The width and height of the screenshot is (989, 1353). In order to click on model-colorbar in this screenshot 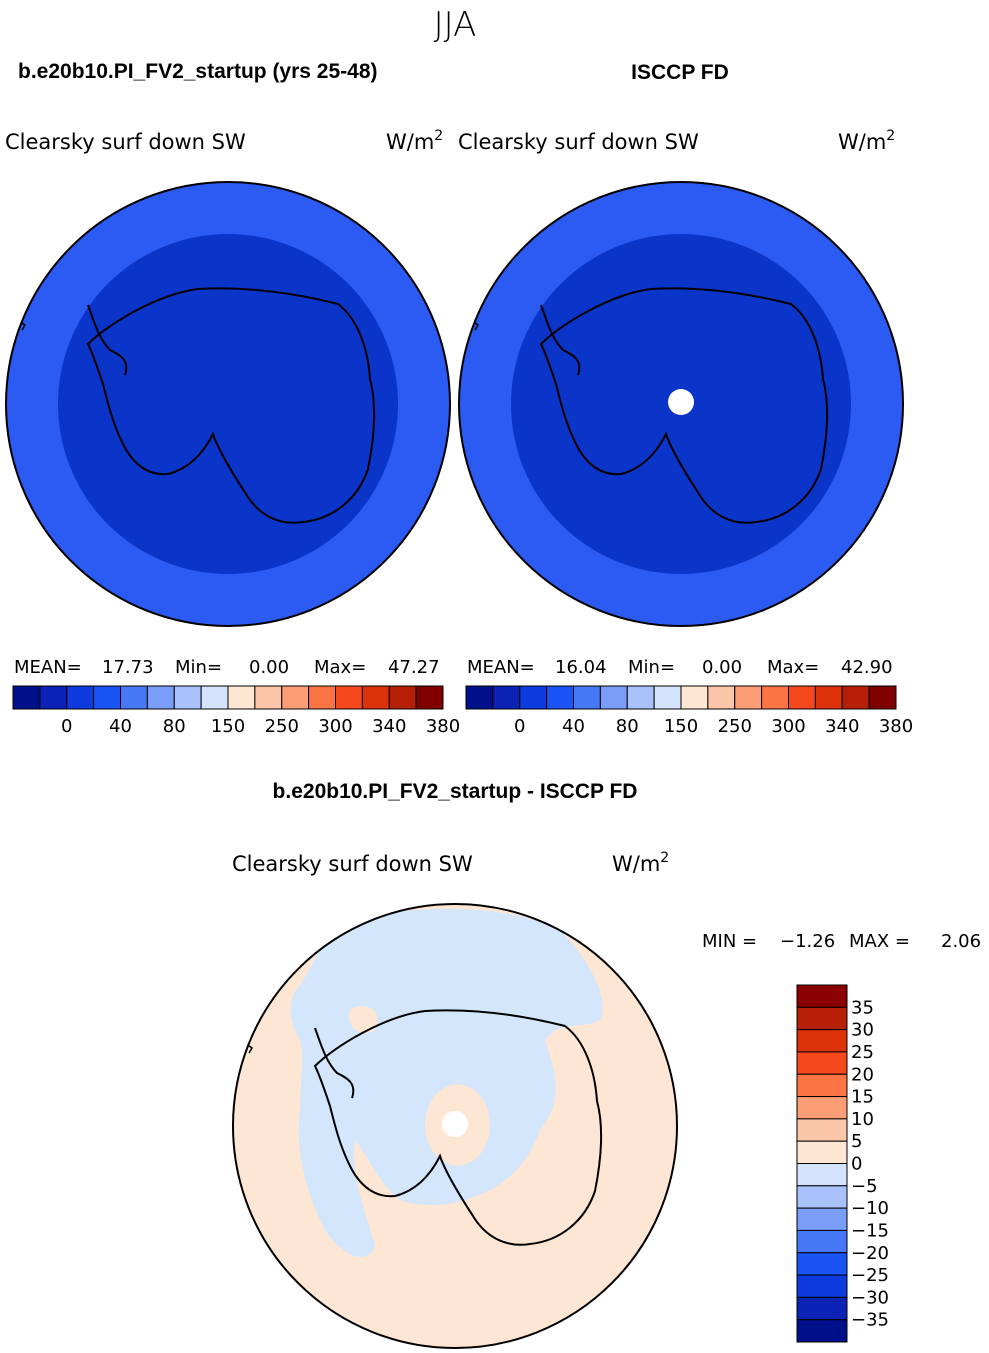, I will do `click(228, 697)`.